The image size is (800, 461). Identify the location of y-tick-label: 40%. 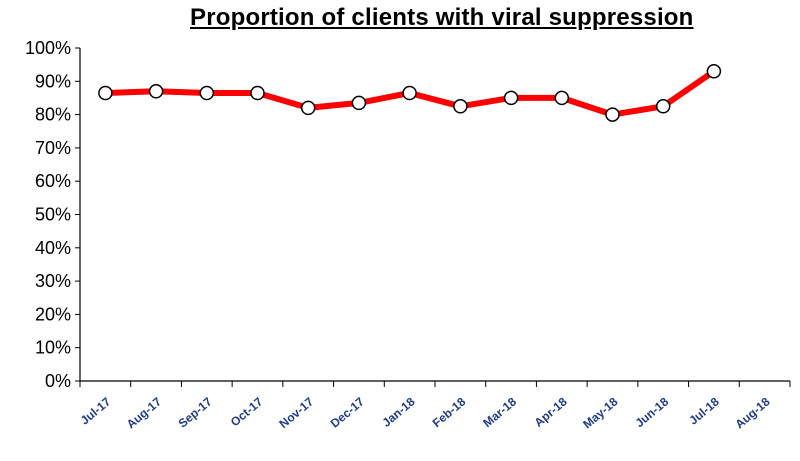
(53, 248).